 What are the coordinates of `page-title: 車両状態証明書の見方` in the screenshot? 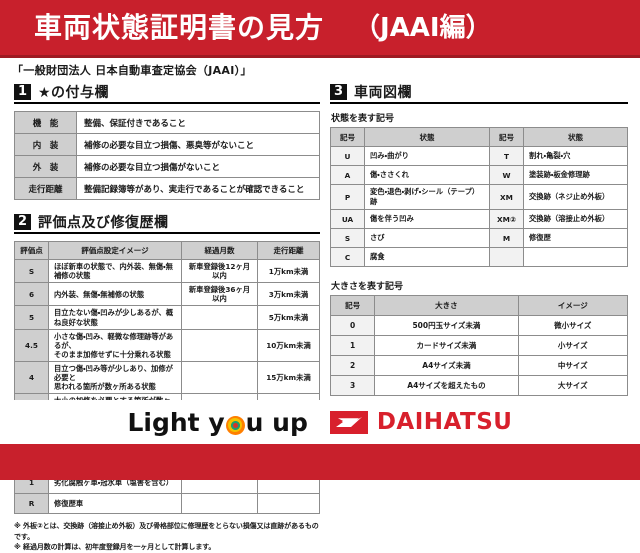 It's located at (179, 27).